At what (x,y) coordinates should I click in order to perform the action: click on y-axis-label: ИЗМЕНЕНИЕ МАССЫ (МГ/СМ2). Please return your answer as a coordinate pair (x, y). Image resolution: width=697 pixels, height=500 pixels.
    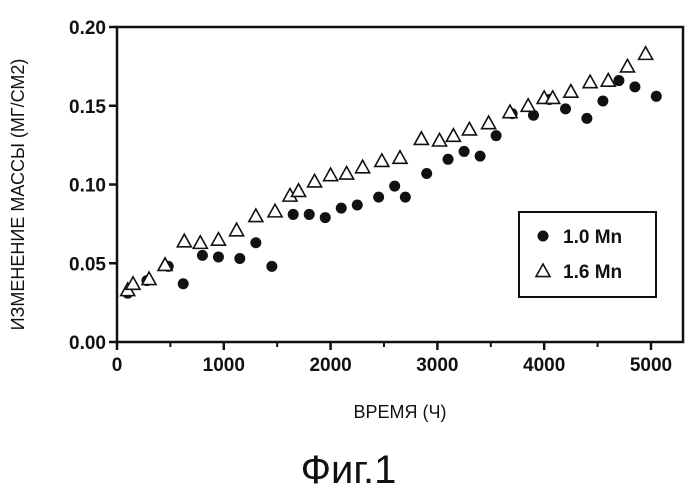
    Looking at the image, I should click on (18, 195).